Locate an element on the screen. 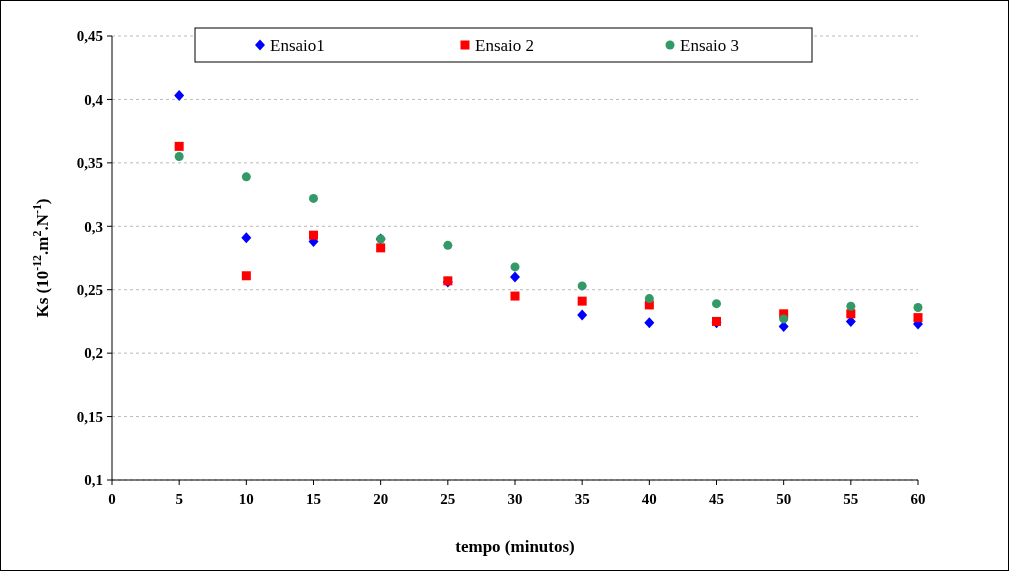  x-tick-label: 55 is located at coordinates (851, 499).